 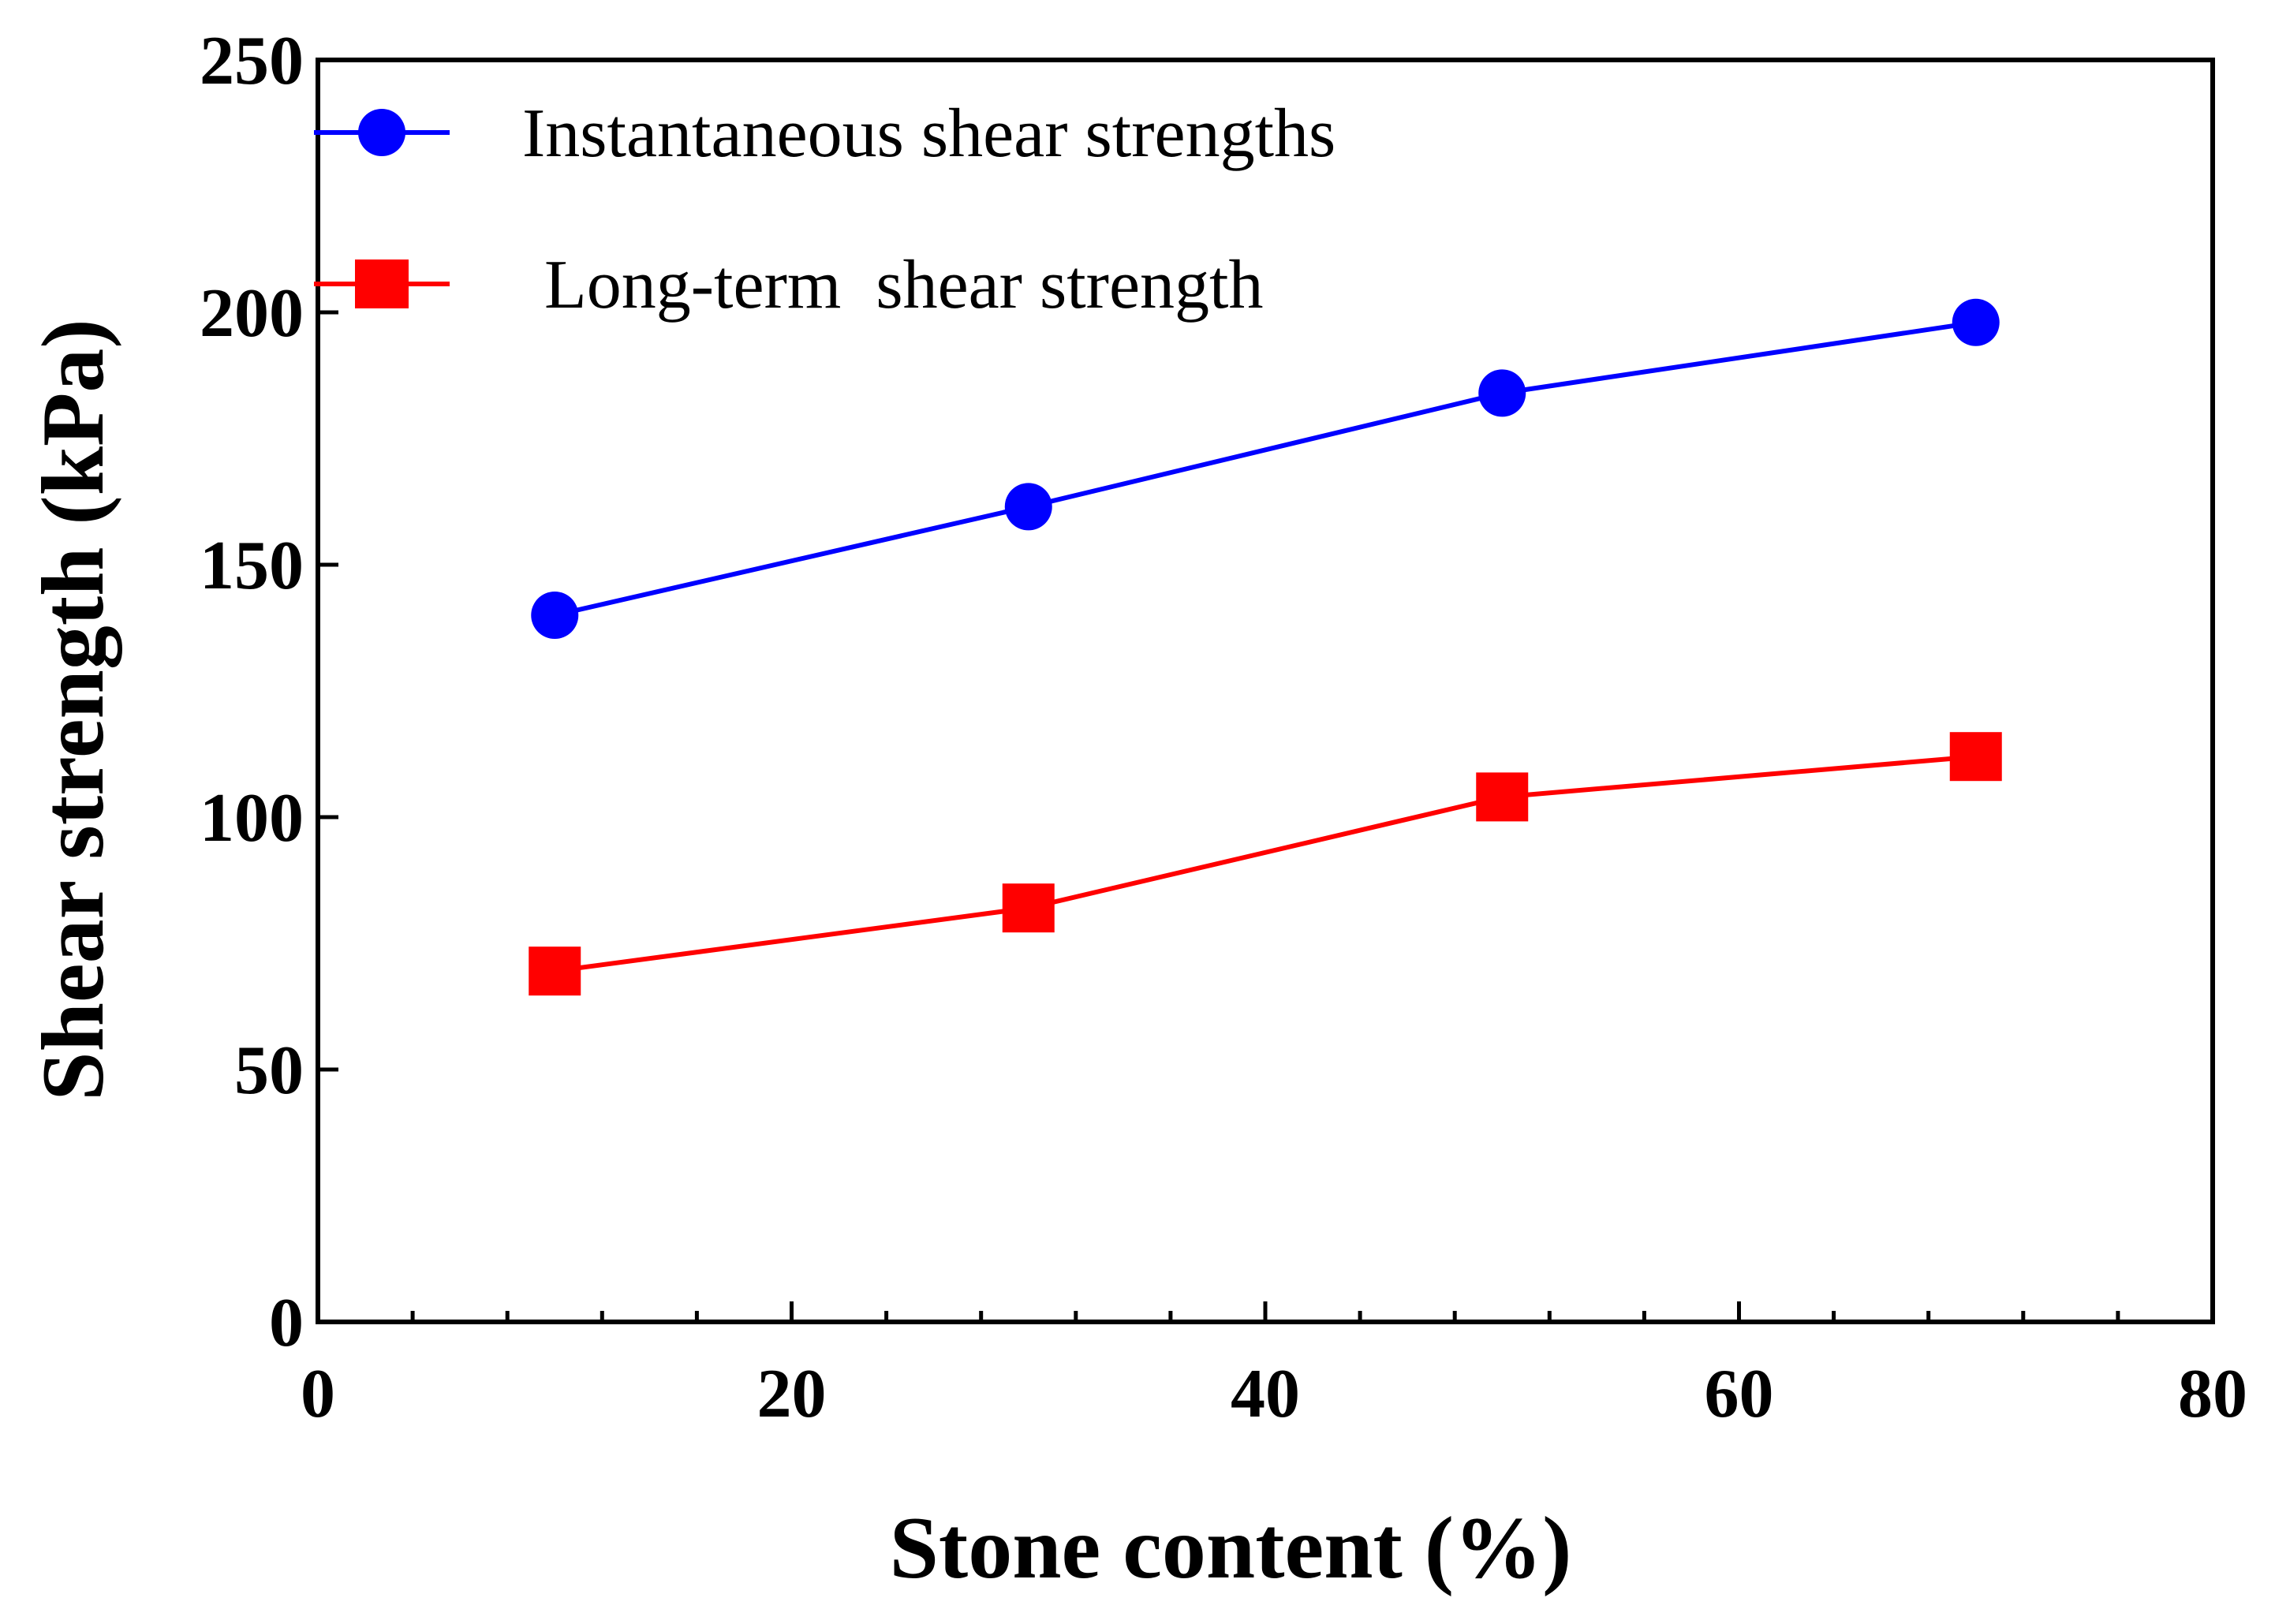 What do you see at coordinates (73, 709) in the screenshot?
I see `y-axis-title: Shear strength (kPa)` at bounding box center [73, 709].